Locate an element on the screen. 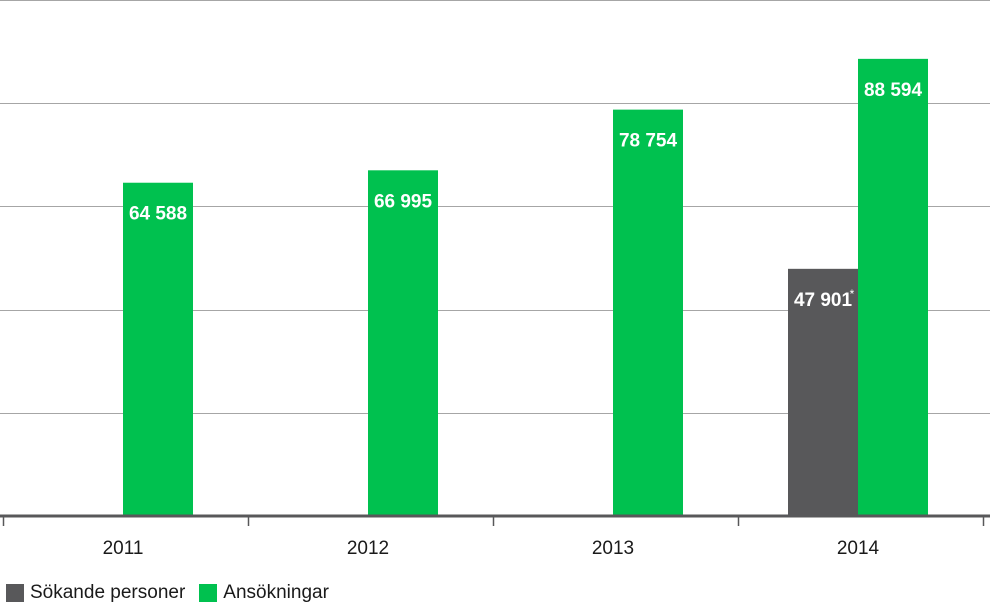 The width and height of the screenshot is (990, 607). x-tick-label: 2014 is located at coordinates (858, 548).